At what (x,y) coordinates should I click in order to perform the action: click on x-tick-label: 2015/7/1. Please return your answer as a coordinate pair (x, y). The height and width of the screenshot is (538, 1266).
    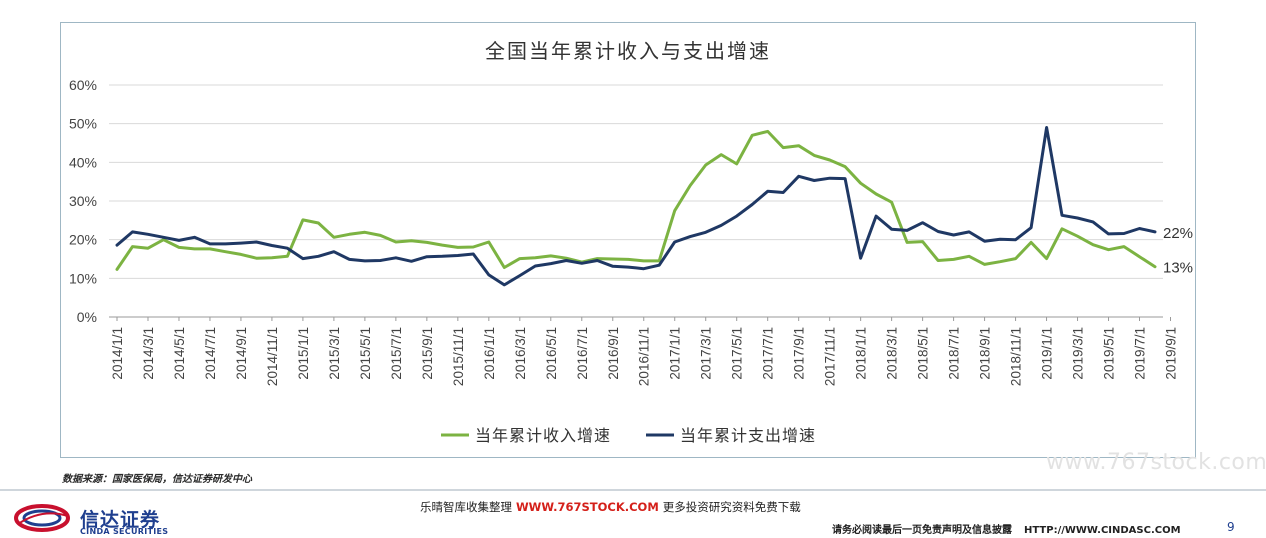
    Looking at the image, I should click on (396, 353).